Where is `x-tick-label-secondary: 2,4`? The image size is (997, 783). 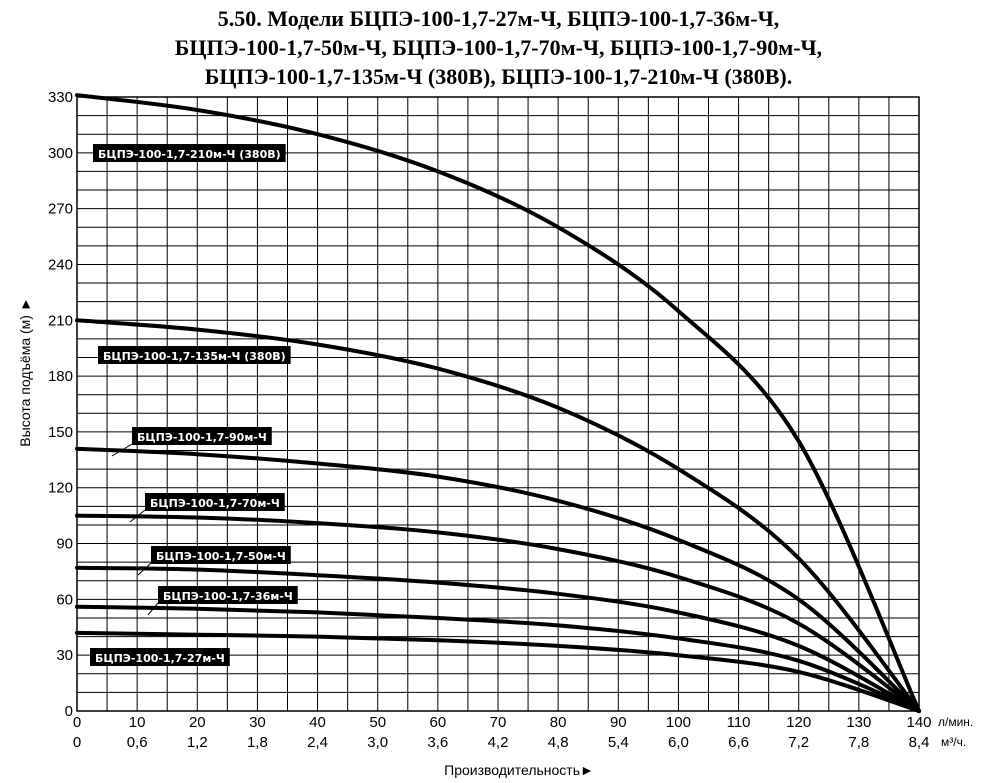 x-tick-label-secondary: 2,4 is located at coordinates (317, 742).